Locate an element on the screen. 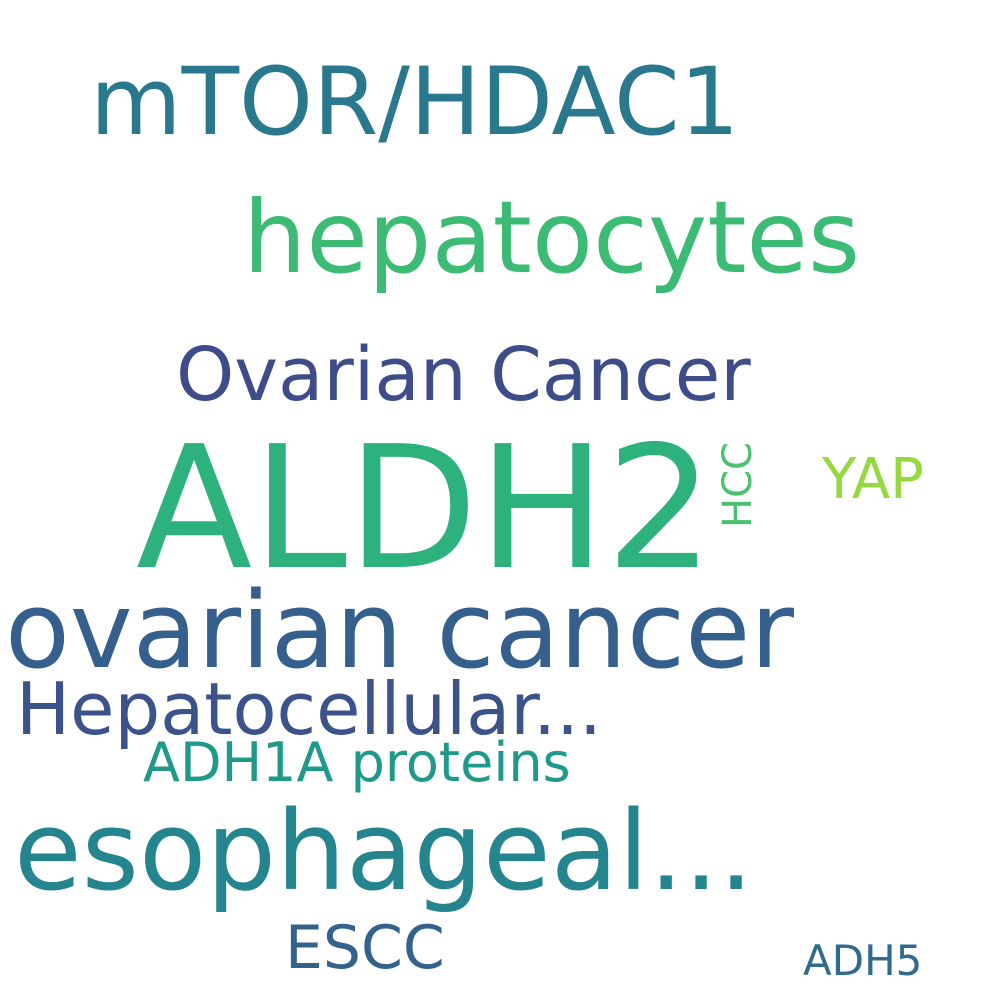 Image resolution: width=1000 pixels, height=1000 pixels. word-escc: ESCC is located at coordinates (365, 948).